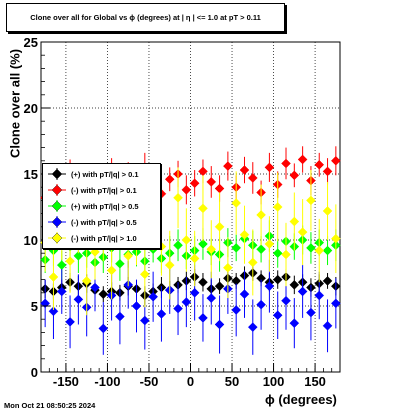 This screenshot has width=400, height=414. What do you see at coordinates (107, 381) in the screenshot?
I see `x-tick-label: -100` at bounding box center [107, 381].